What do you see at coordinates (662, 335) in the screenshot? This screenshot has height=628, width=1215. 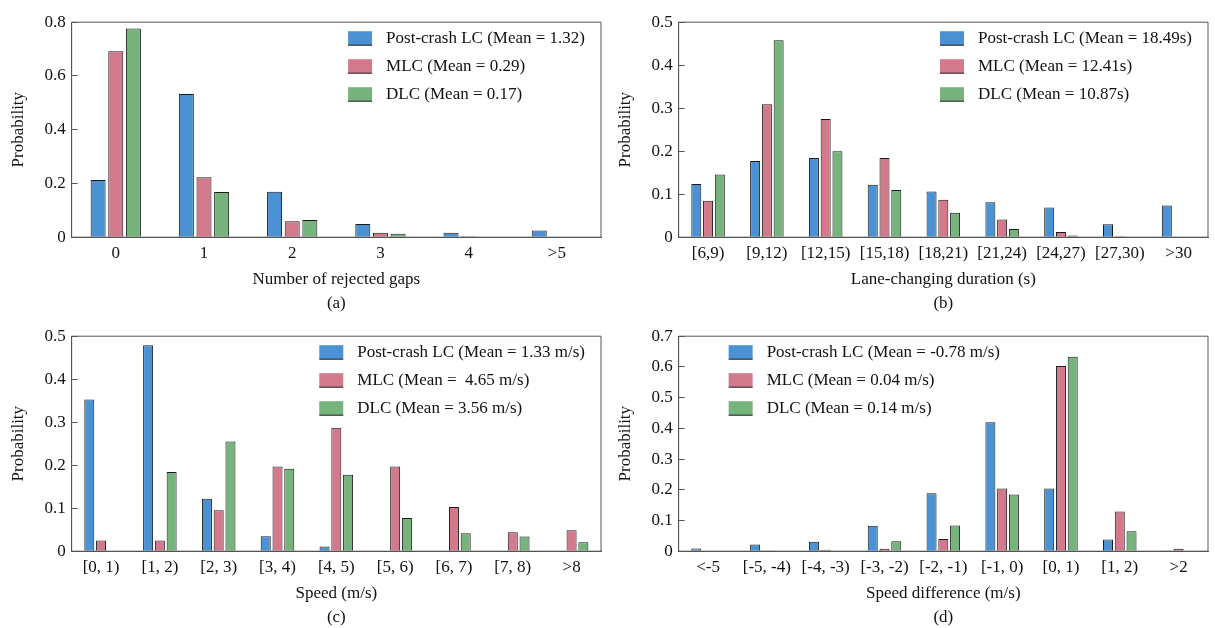 I see `y-tick-label: 0.7` at bounding box center [662, 335].